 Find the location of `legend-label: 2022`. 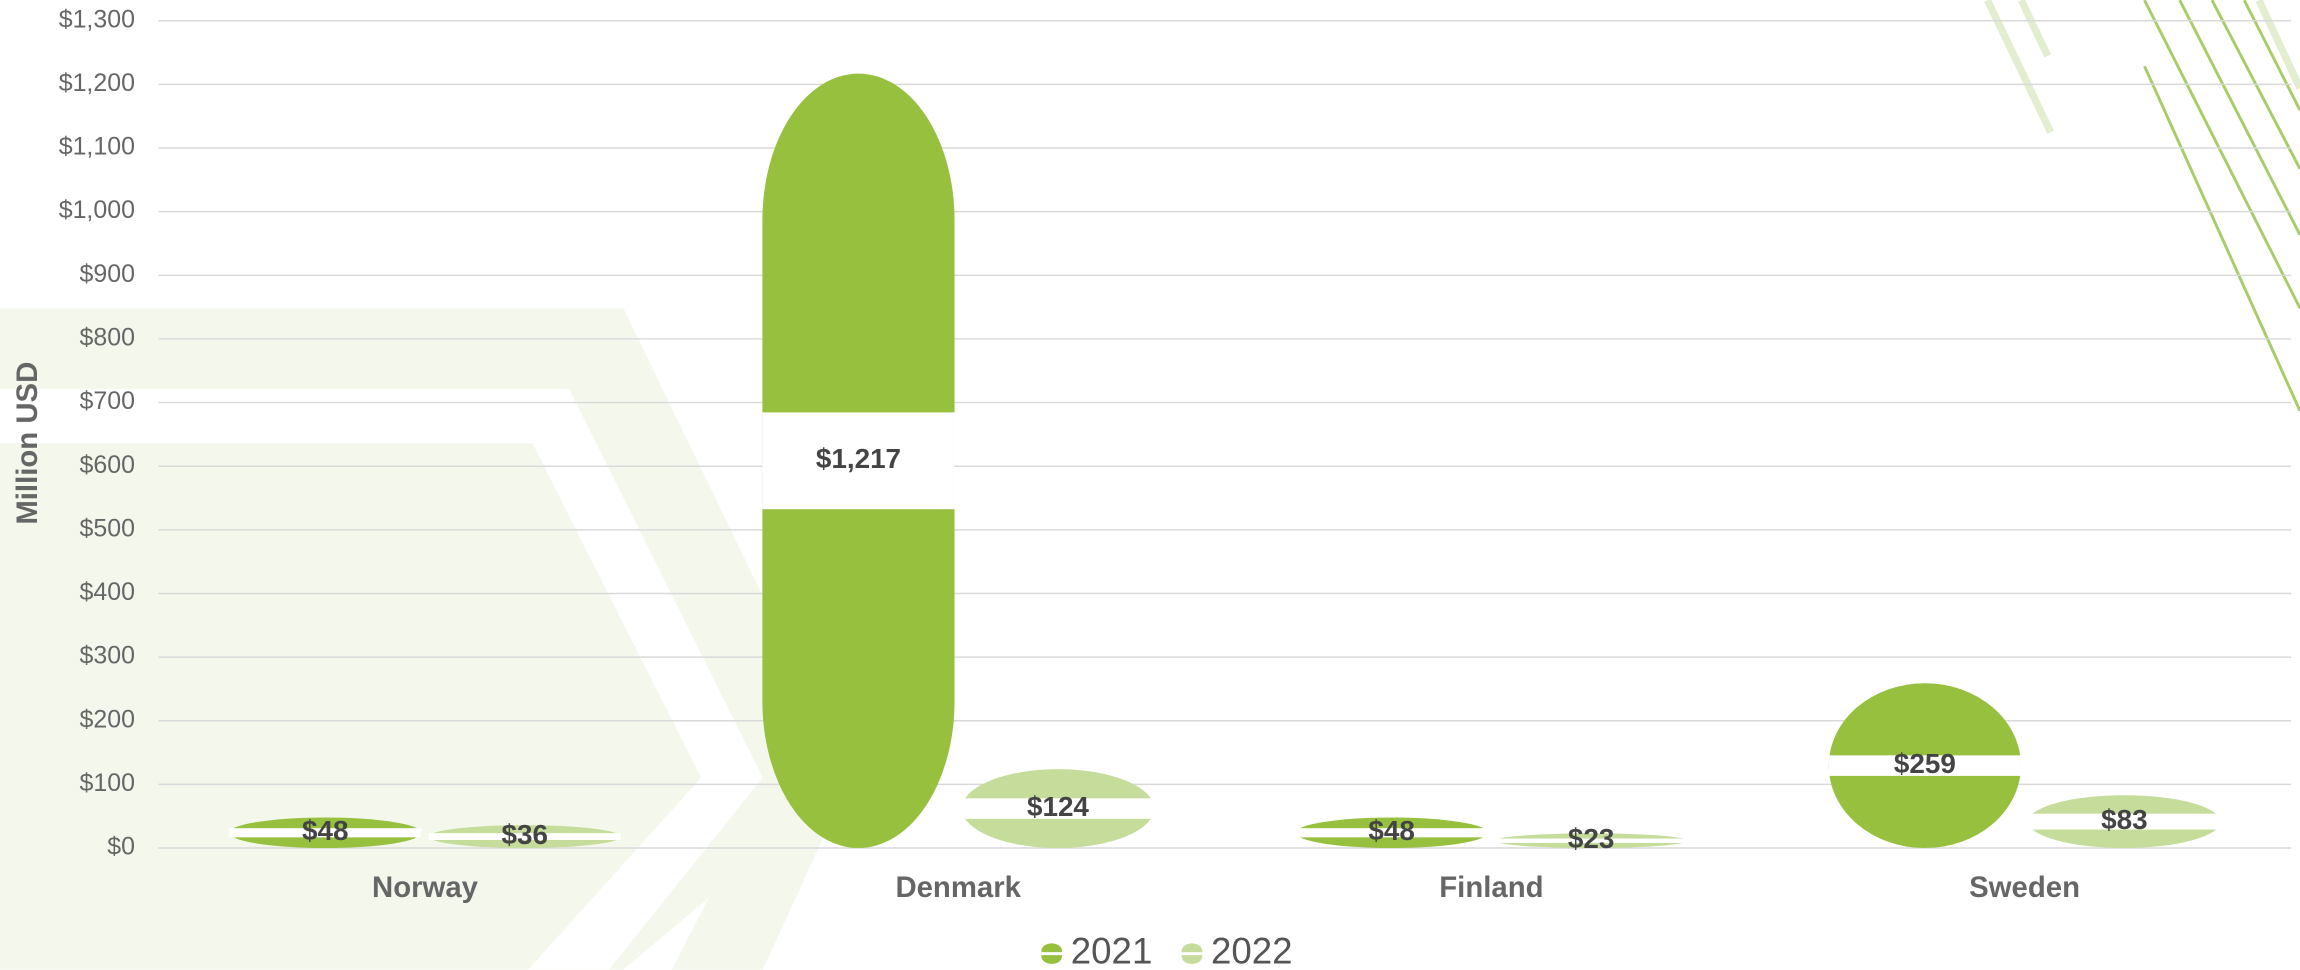

legend-label: 2022 is located at coordinates (1252, 950).